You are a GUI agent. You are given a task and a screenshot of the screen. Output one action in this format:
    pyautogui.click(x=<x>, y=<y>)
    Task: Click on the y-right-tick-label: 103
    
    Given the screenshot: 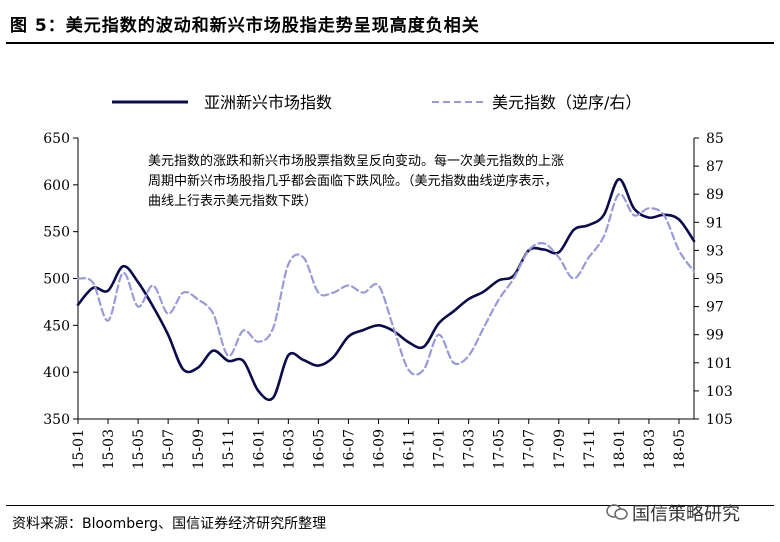 What is the action you would take?
    pyautogui.click(x=719, y=392)
    